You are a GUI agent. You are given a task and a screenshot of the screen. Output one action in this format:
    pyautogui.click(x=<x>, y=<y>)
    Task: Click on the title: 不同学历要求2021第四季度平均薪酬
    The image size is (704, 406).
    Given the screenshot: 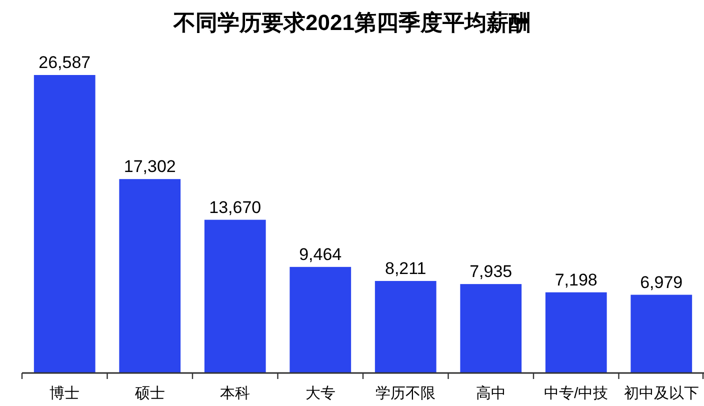 What is the action you would take?
    pyautogui.click(x=352, y=22)
    